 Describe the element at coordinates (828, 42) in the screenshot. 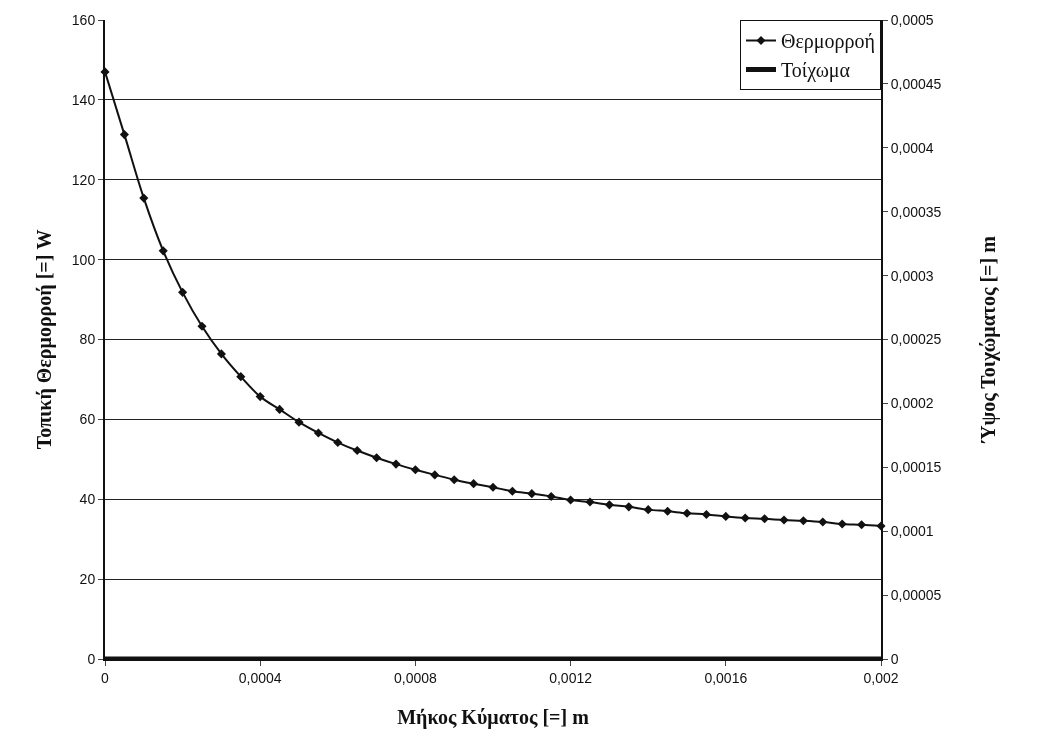

I see `legend-label: Θερμορροή` at that location.